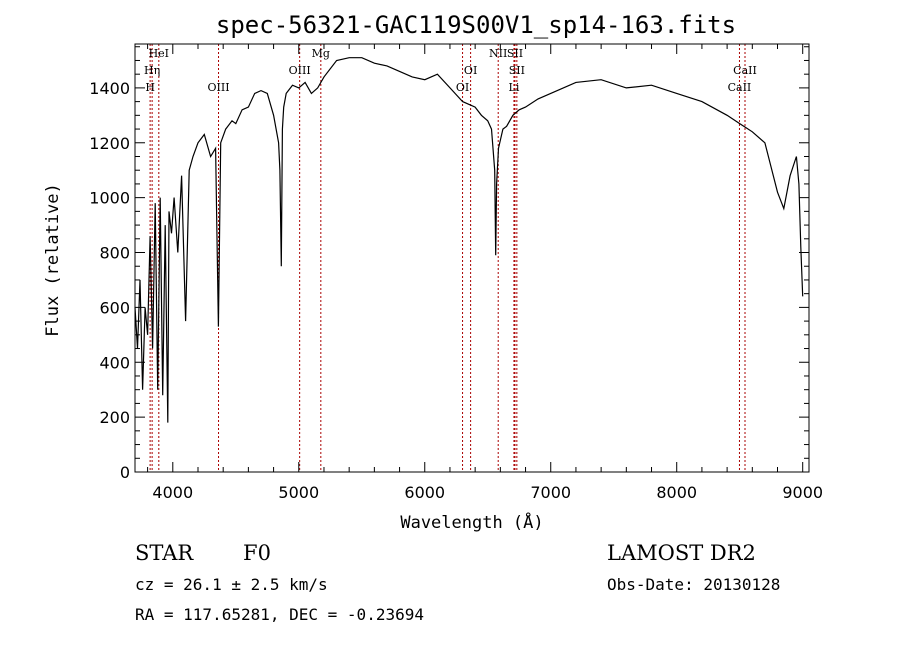 The image size is (900, 649). Describe the element at coordinates (298, 492) in the screenshot. I see `x-tick-label: 5000` at that location.